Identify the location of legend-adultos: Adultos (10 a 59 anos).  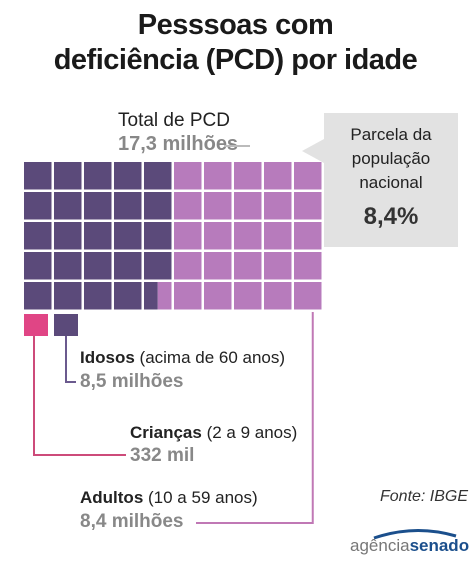
(169, 498).